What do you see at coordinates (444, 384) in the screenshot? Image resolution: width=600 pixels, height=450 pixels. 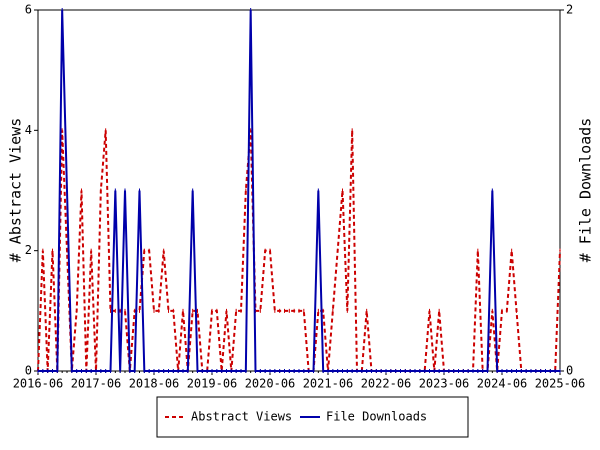 I see `x-tick-label: 2023-06` at bounding box center [444, 384].